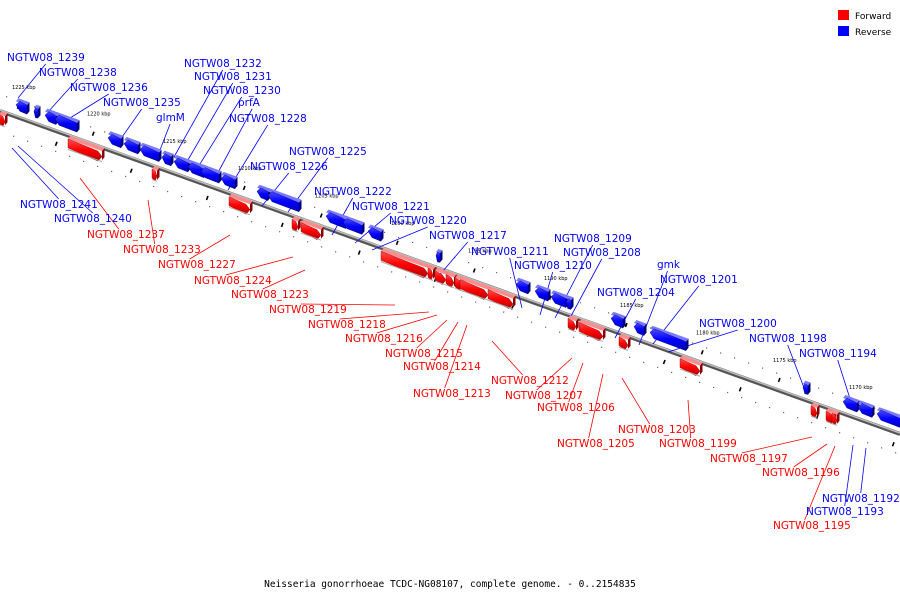 The image size is (900, 600). Describe the element at coordinates (197, 265) in the screenshot. I see `gene-label-ngtw08-1227: NGTW08_1227` at that location.